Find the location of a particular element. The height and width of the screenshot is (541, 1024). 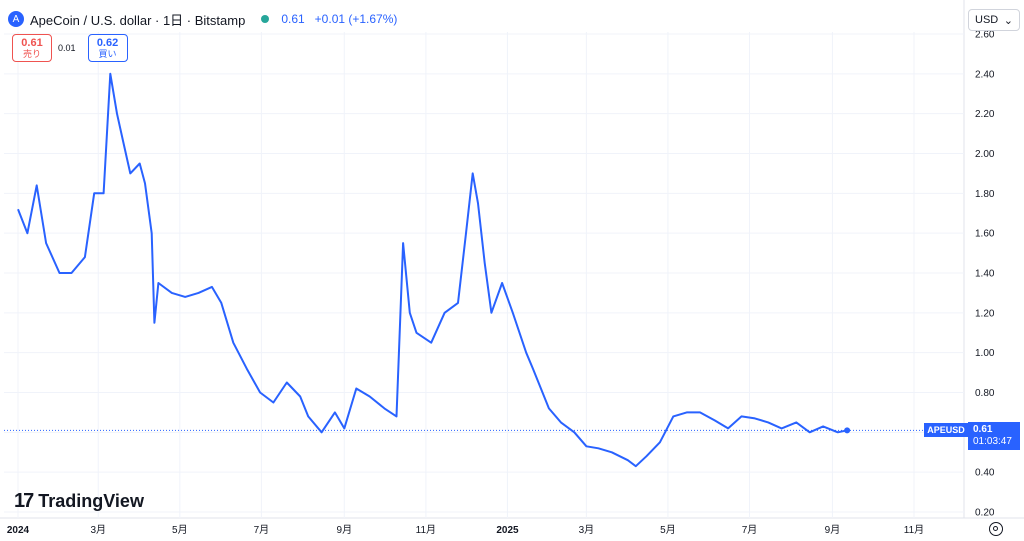

bar-countdown: 01:03:47 is located at coordinates (992, 442).